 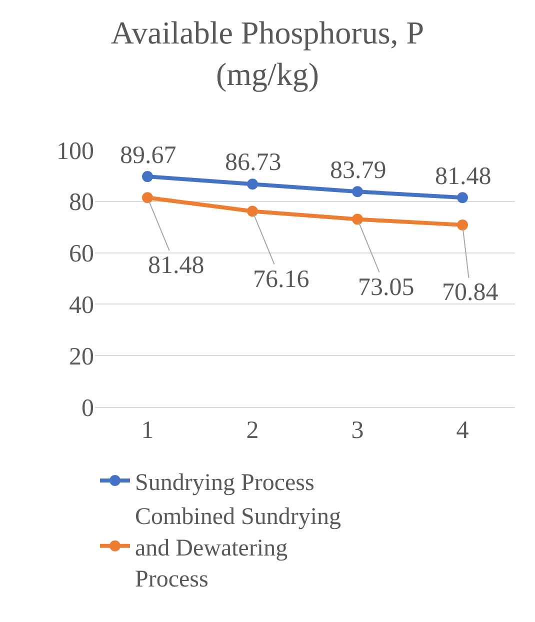 What do you see at coordinates (81, 305) in the screenshot?
I see `y-tick-label: 40` at bounding box center [81, 305].